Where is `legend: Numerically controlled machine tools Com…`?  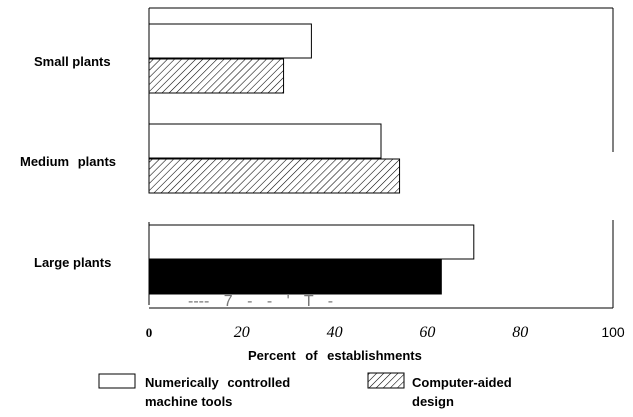
legend: Numerically controlled machine tools Com… is located at coordinates (305, 390).